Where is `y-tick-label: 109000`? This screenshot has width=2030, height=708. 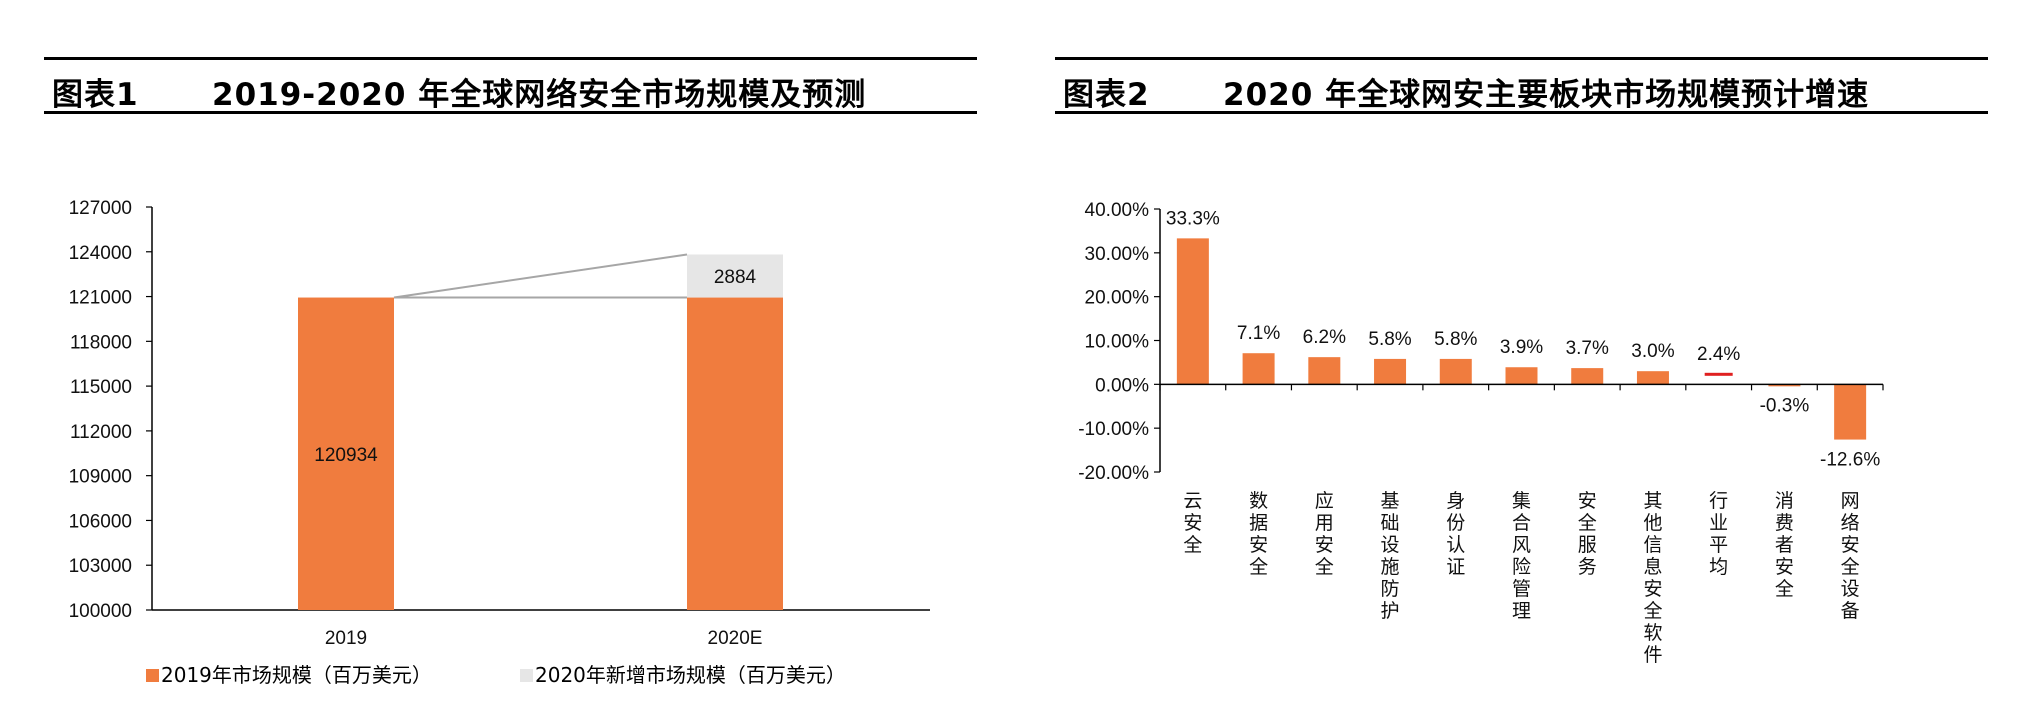 y-tick-label: 109000 is located at coordinates (100, 477).